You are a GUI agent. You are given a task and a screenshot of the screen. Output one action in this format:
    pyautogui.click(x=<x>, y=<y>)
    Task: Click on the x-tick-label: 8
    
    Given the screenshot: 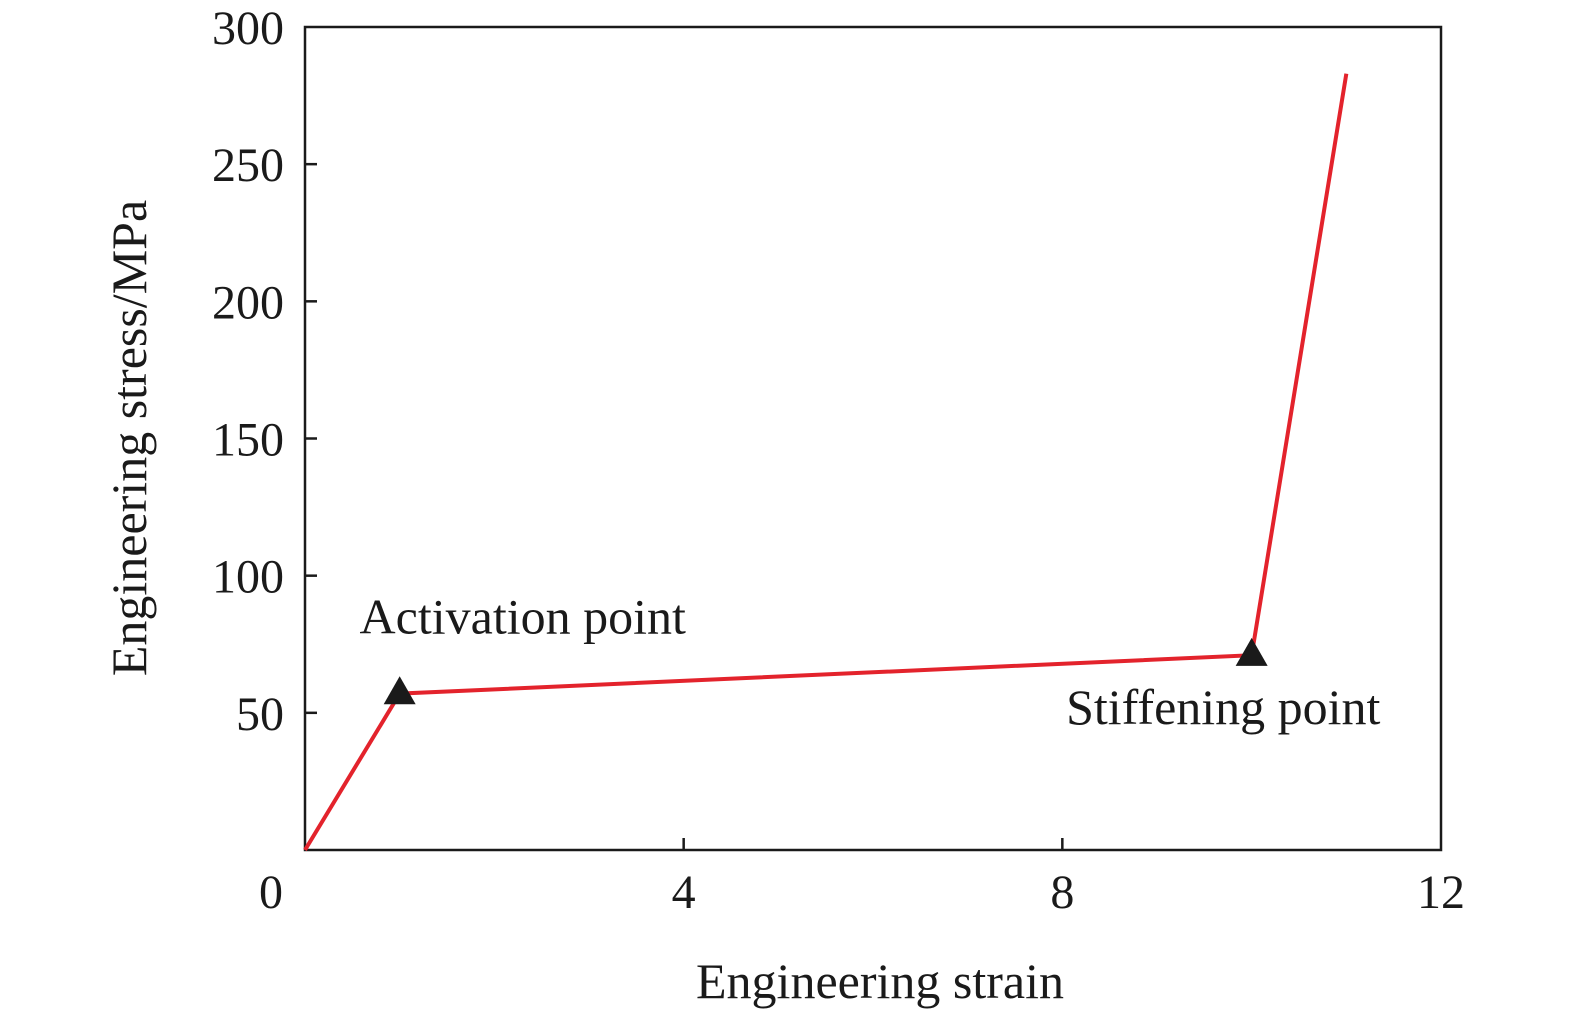 What is the action you would take?
    pyautogui.click(x=1062, y=892)
    